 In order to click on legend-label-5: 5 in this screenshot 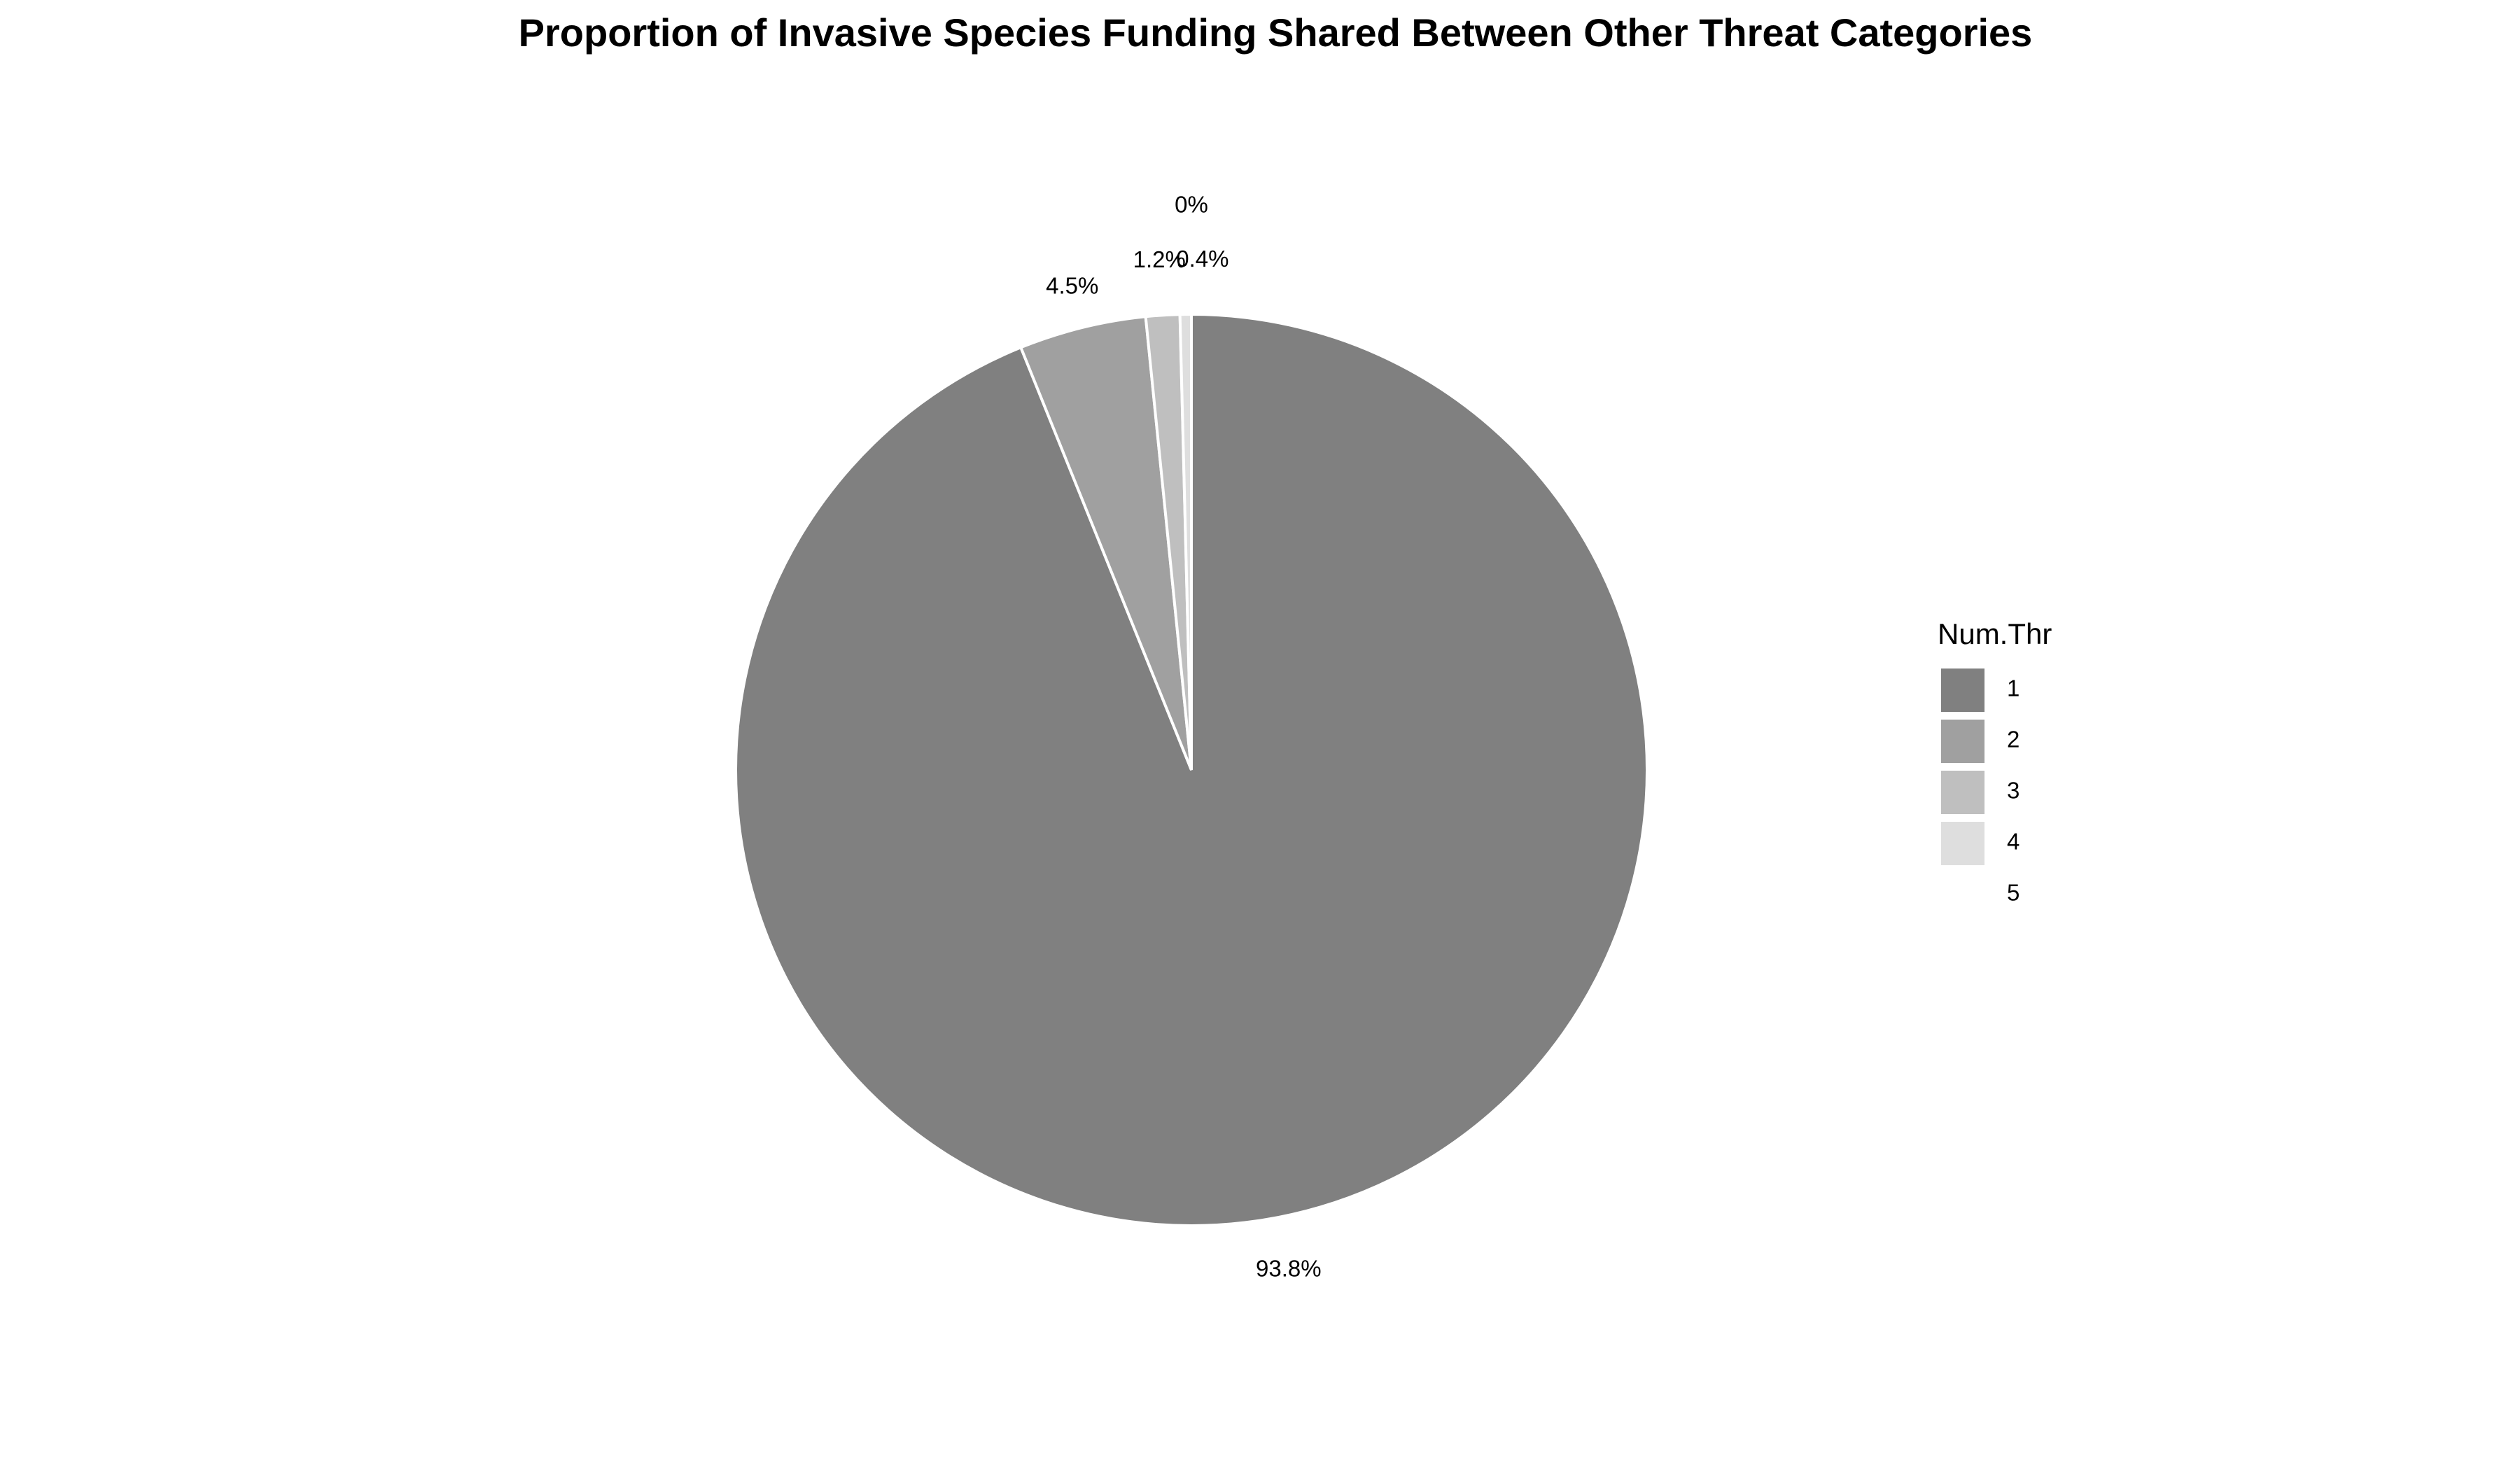, I will do `click(2013, 893)`.